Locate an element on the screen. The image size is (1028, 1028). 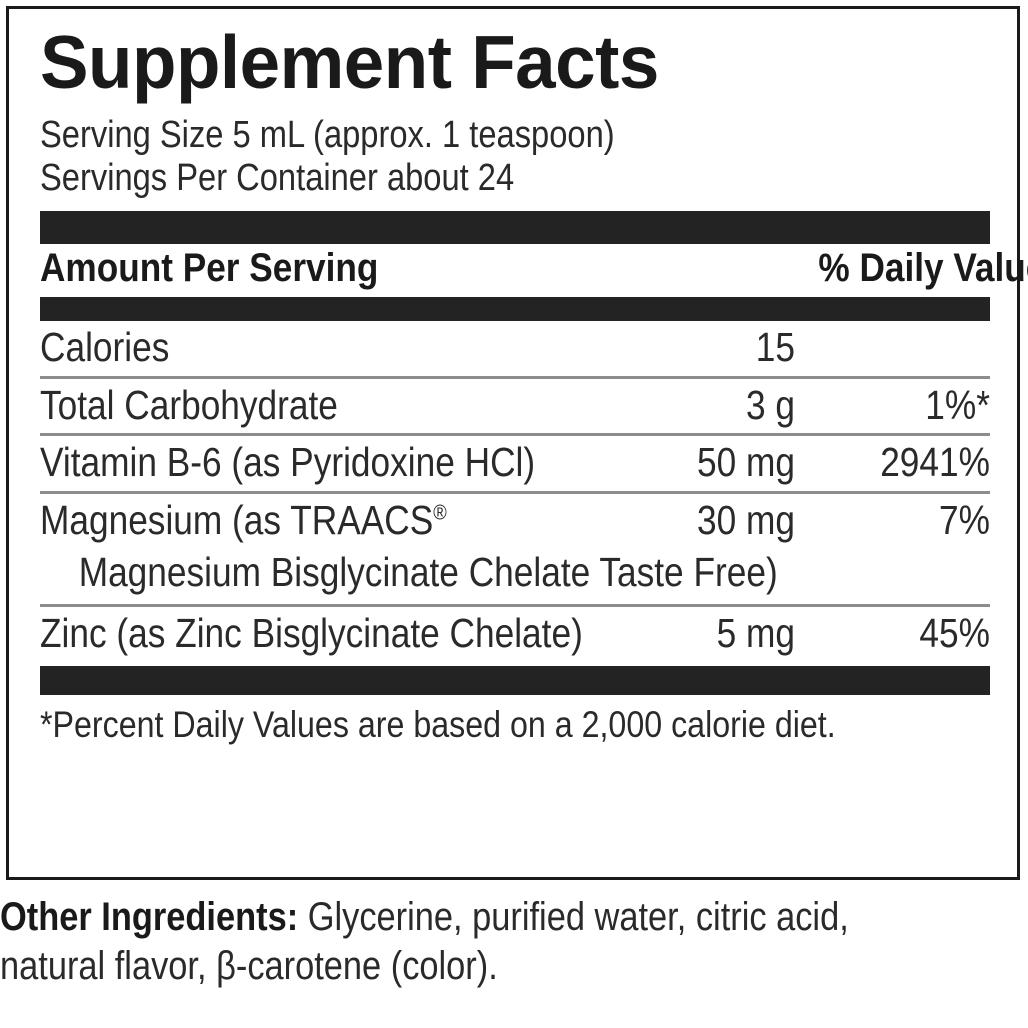
nutrient-name-cell: Magnesium (as TRAACS® is located at coordinates (317, 520).